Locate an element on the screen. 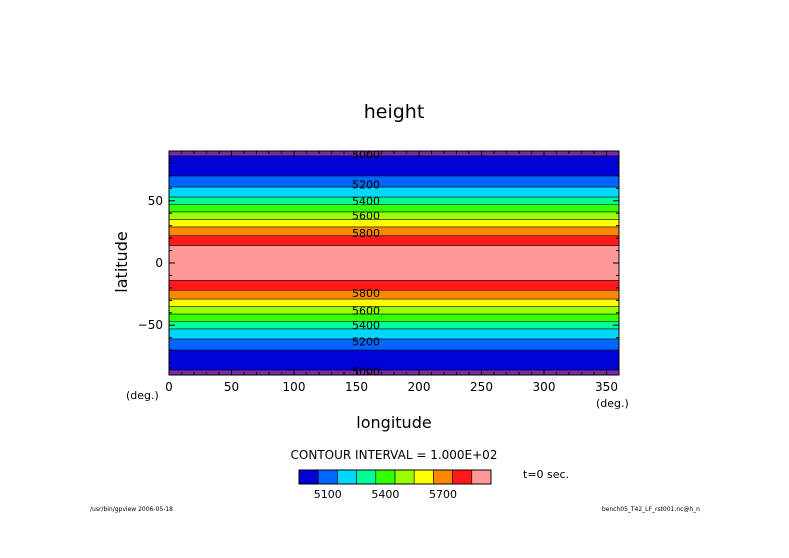 This screenshot has height=558, width=789. x-tick-labels: 0 50 100 150 200 250 300 350 is located at coordinates (391, 387).